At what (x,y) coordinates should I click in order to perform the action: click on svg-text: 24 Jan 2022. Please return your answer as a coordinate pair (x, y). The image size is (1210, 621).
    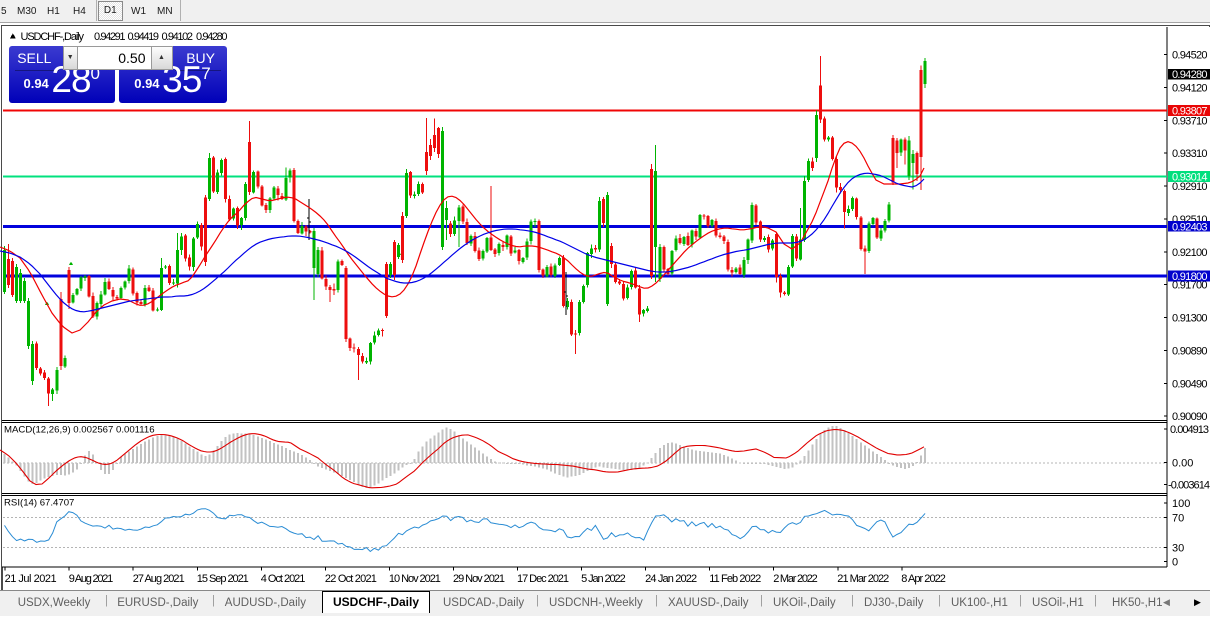
    Looking at the image, I should click on (671, 579).